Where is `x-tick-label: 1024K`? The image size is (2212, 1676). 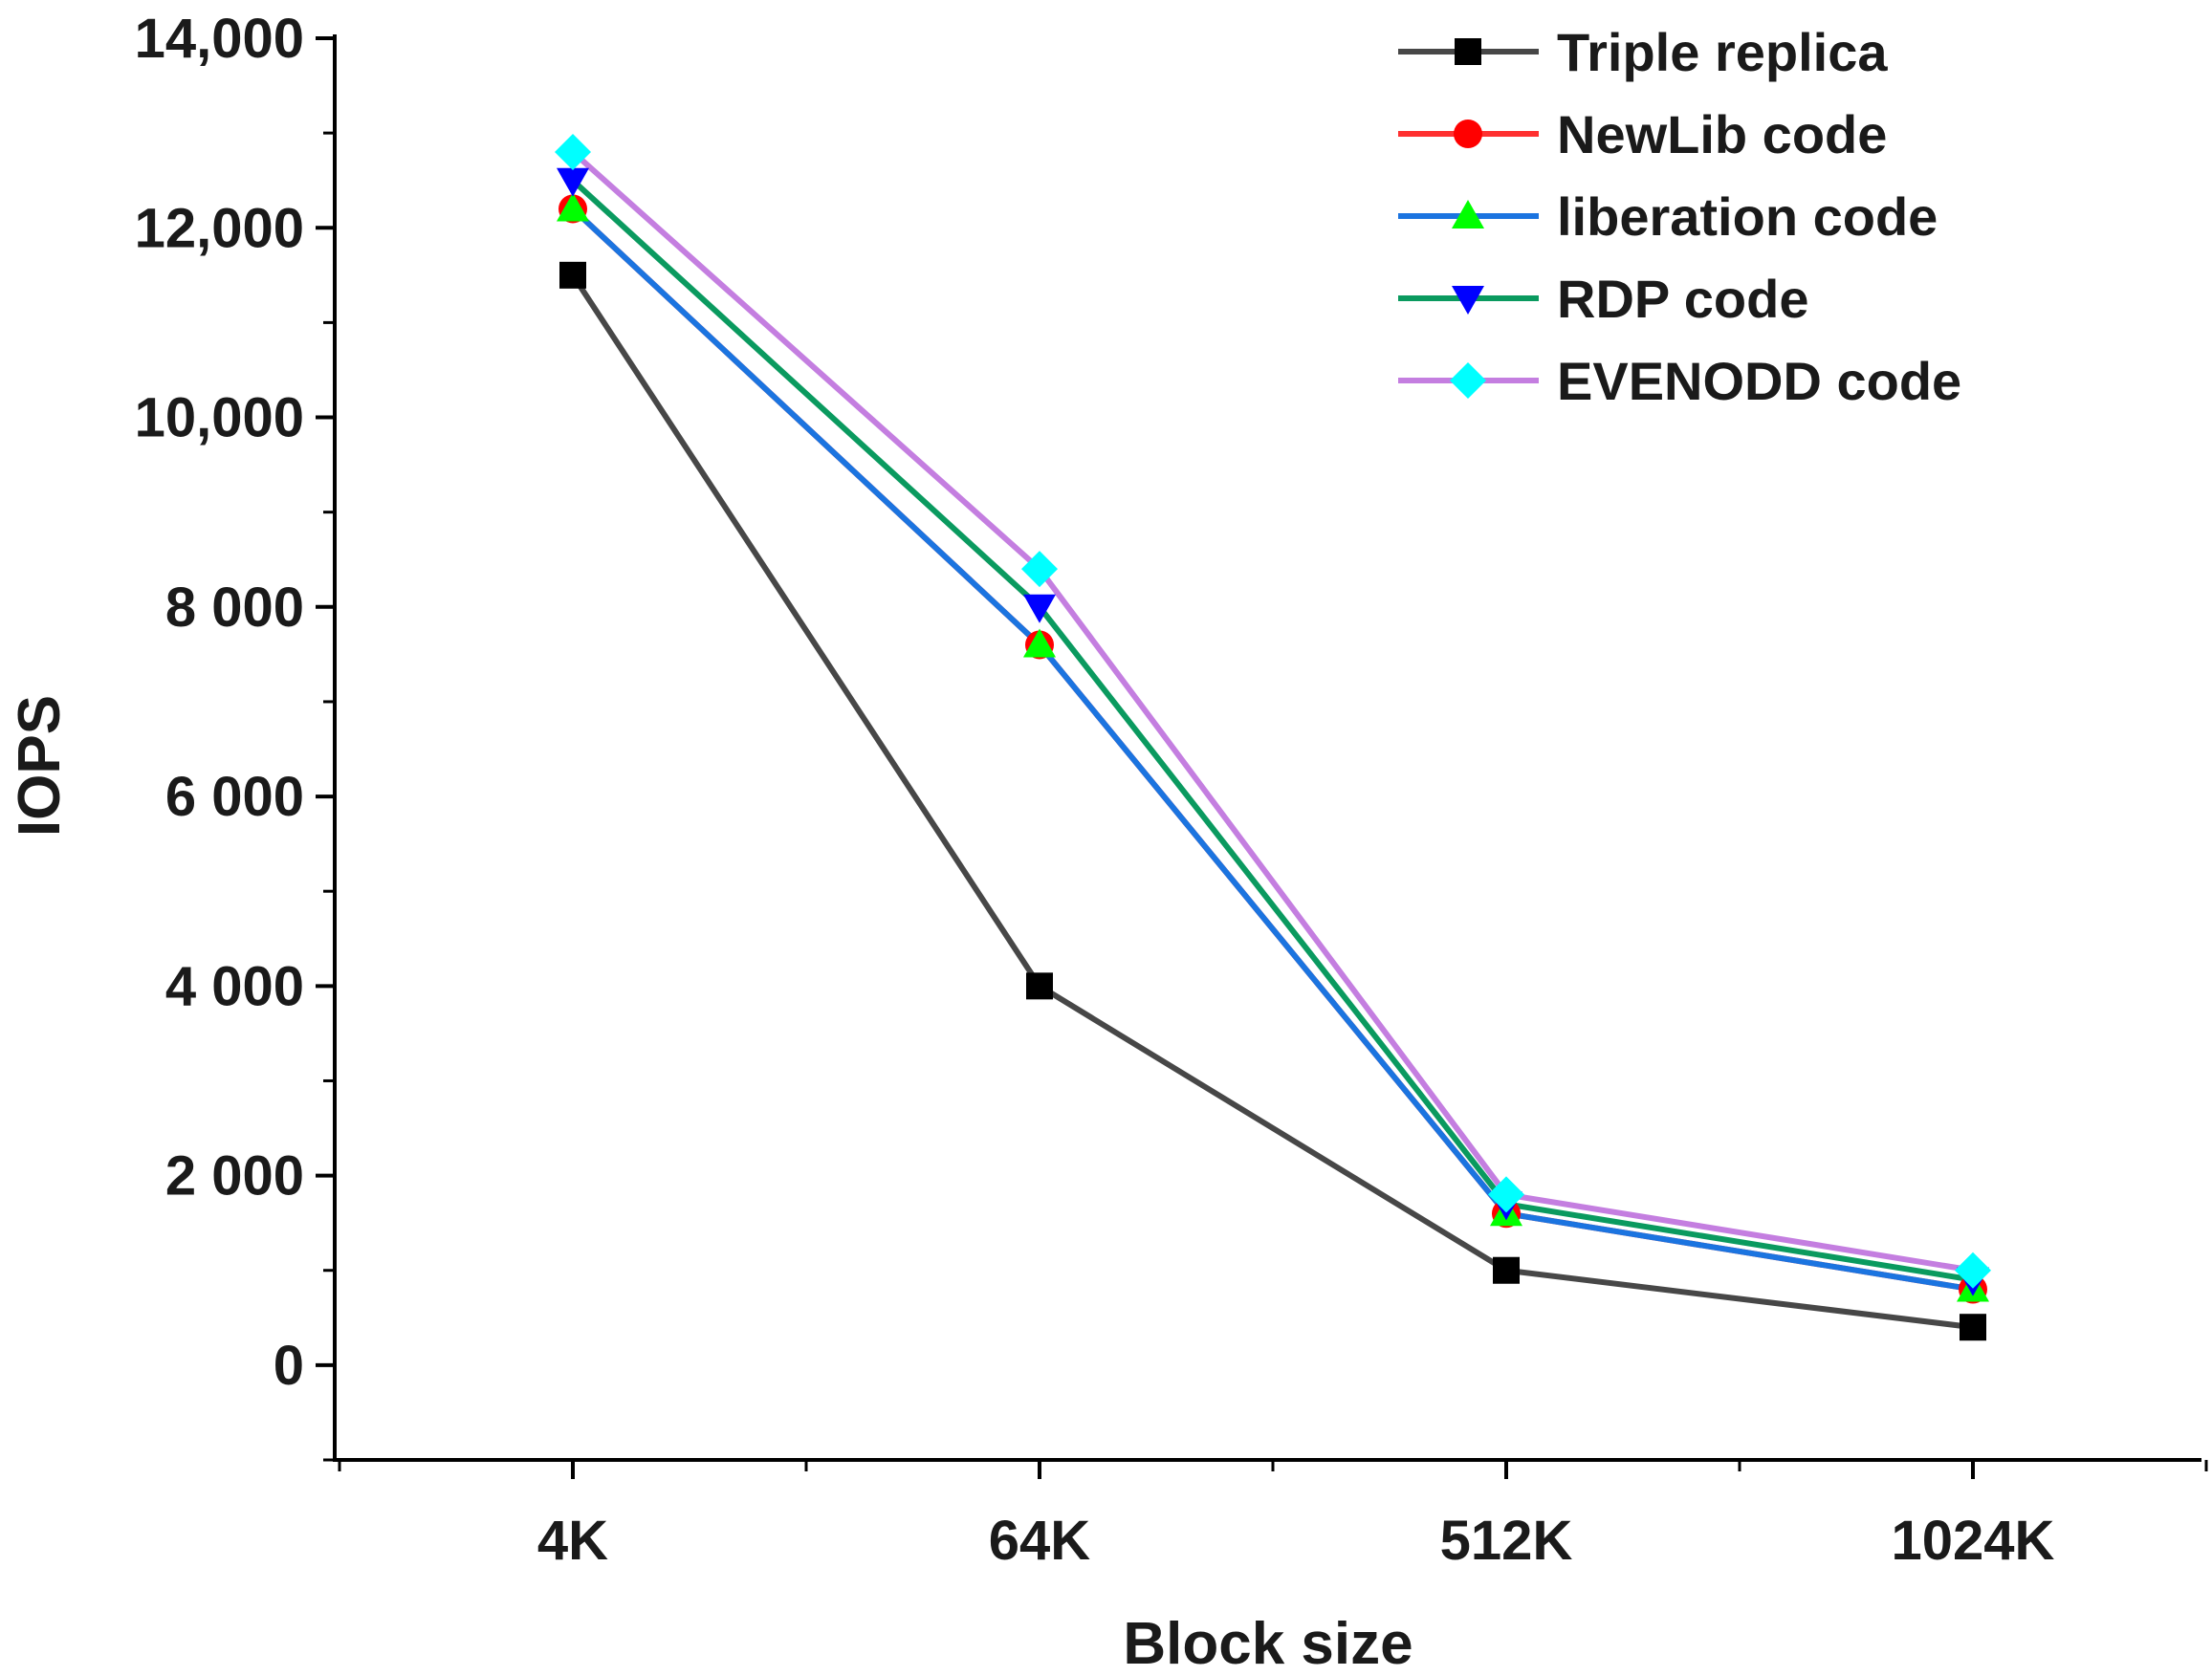
x-tick-label: 1024K is located at coordinates (1974, 1541).